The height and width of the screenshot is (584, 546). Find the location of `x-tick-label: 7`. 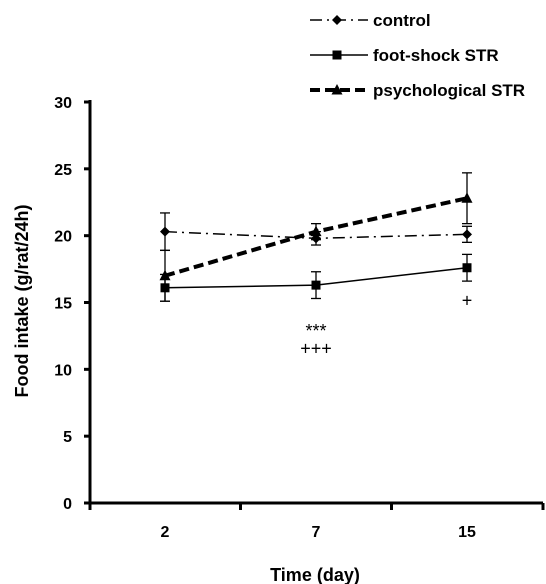

x-tick-label: 7 is located at coordinates (316, 532).